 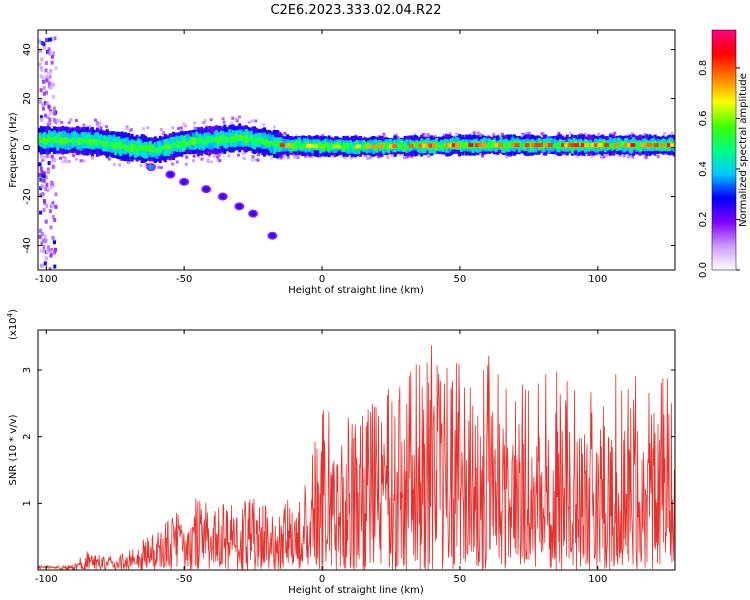 I want to click on spectrum-band-core, so click(x=230, y=137).